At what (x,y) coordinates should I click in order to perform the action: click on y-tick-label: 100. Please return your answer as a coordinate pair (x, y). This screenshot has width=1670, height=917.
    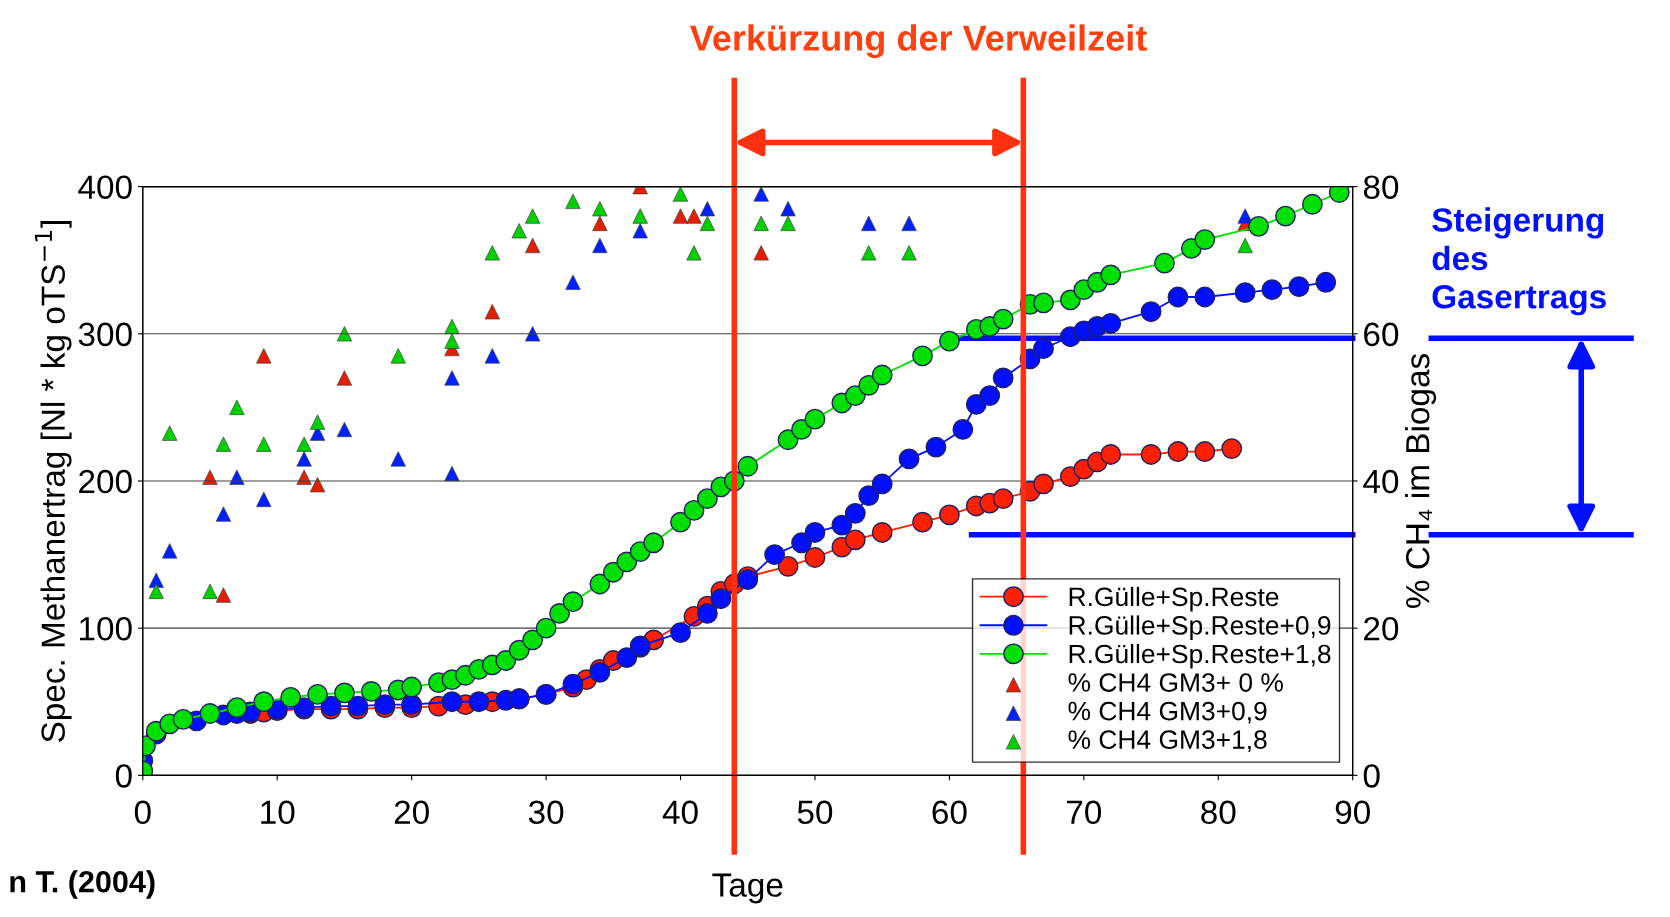
    Looking at the image, I should click on (106, 628).